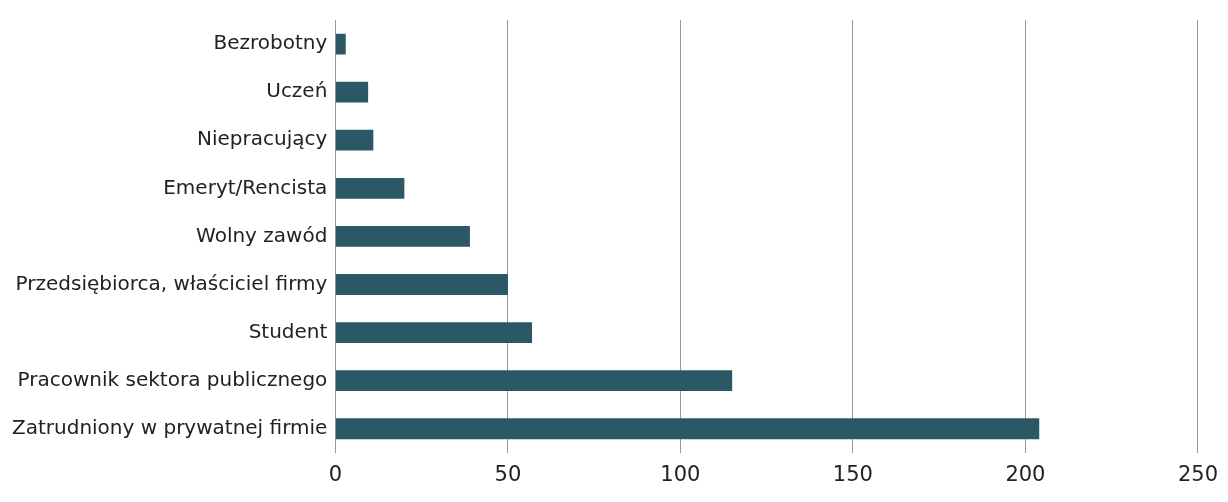  I want to click on x-tick-label: 50, so click(508, 473).